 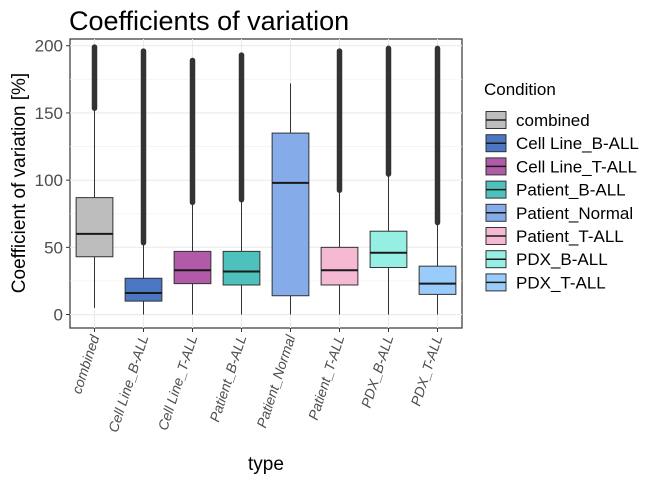 I want to click on y-tick-label: 150, so click(x=49, y=113).